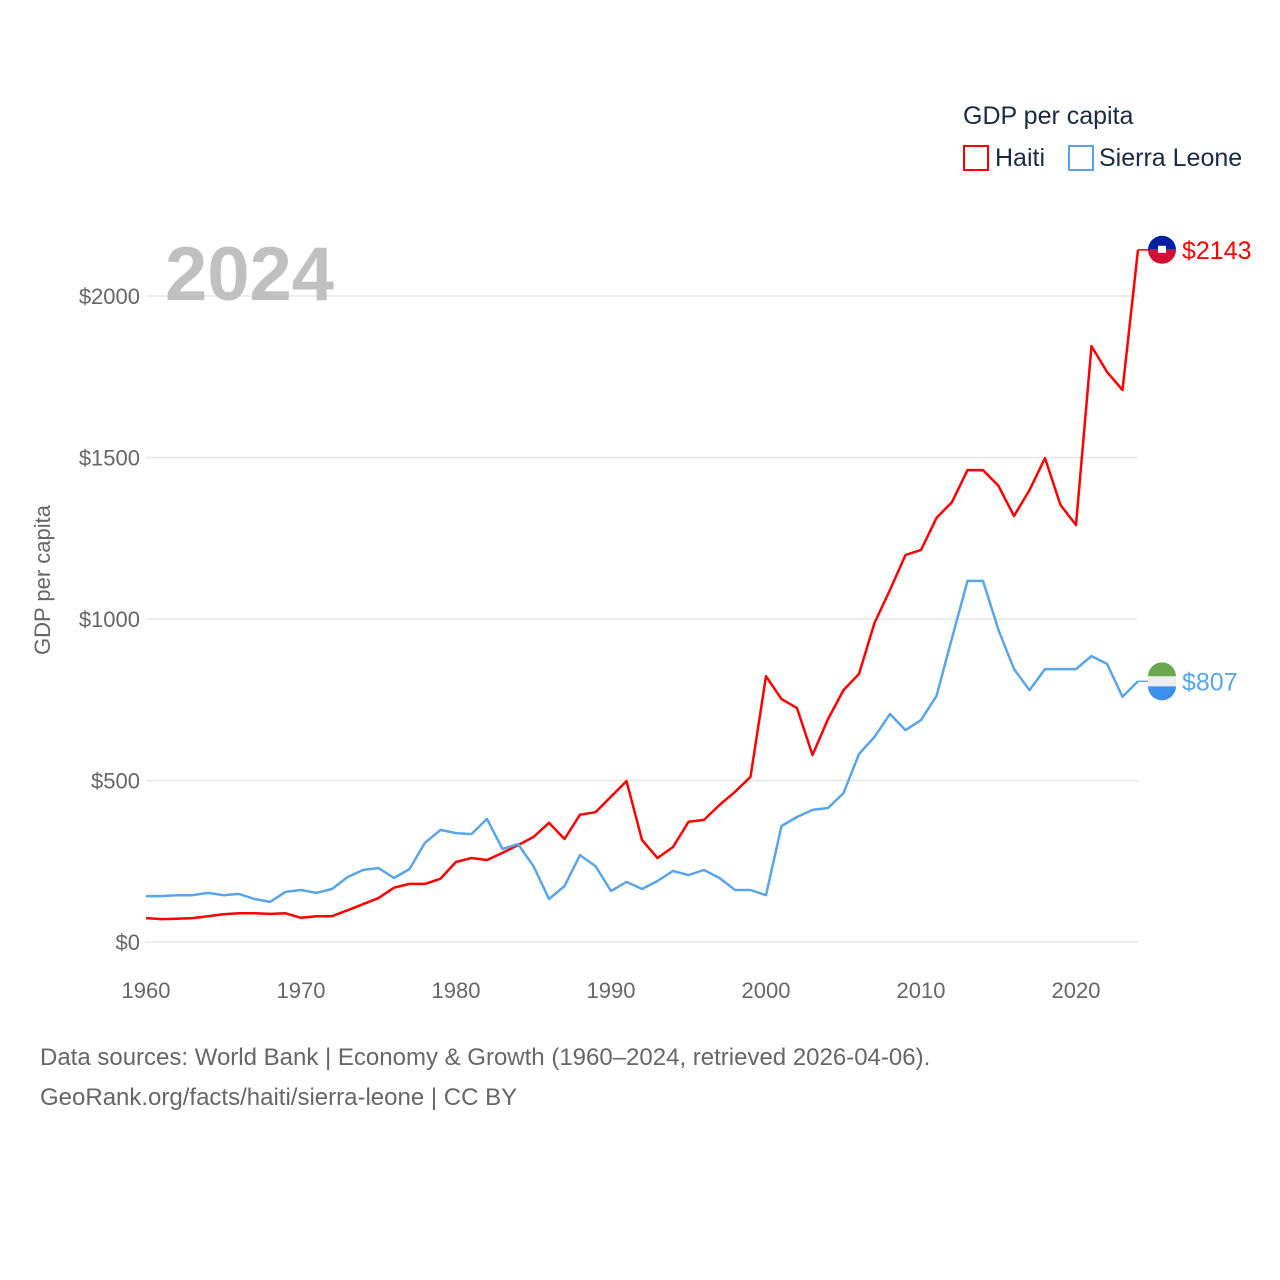 Image resolution: width=1280 pixels, height=1280 pixels. Describe the element at coordinates (109, 619) in the screenshot. I see `y-tick-label: $1000` at that location.